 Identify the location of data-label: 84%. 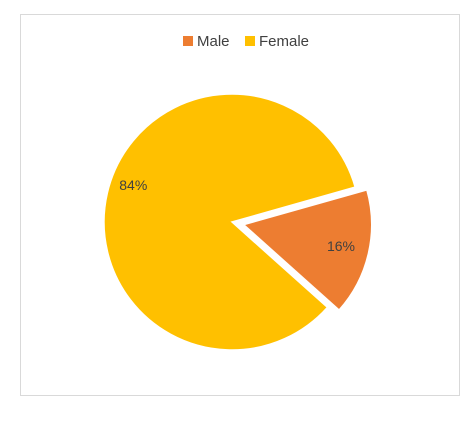
(133, 185).